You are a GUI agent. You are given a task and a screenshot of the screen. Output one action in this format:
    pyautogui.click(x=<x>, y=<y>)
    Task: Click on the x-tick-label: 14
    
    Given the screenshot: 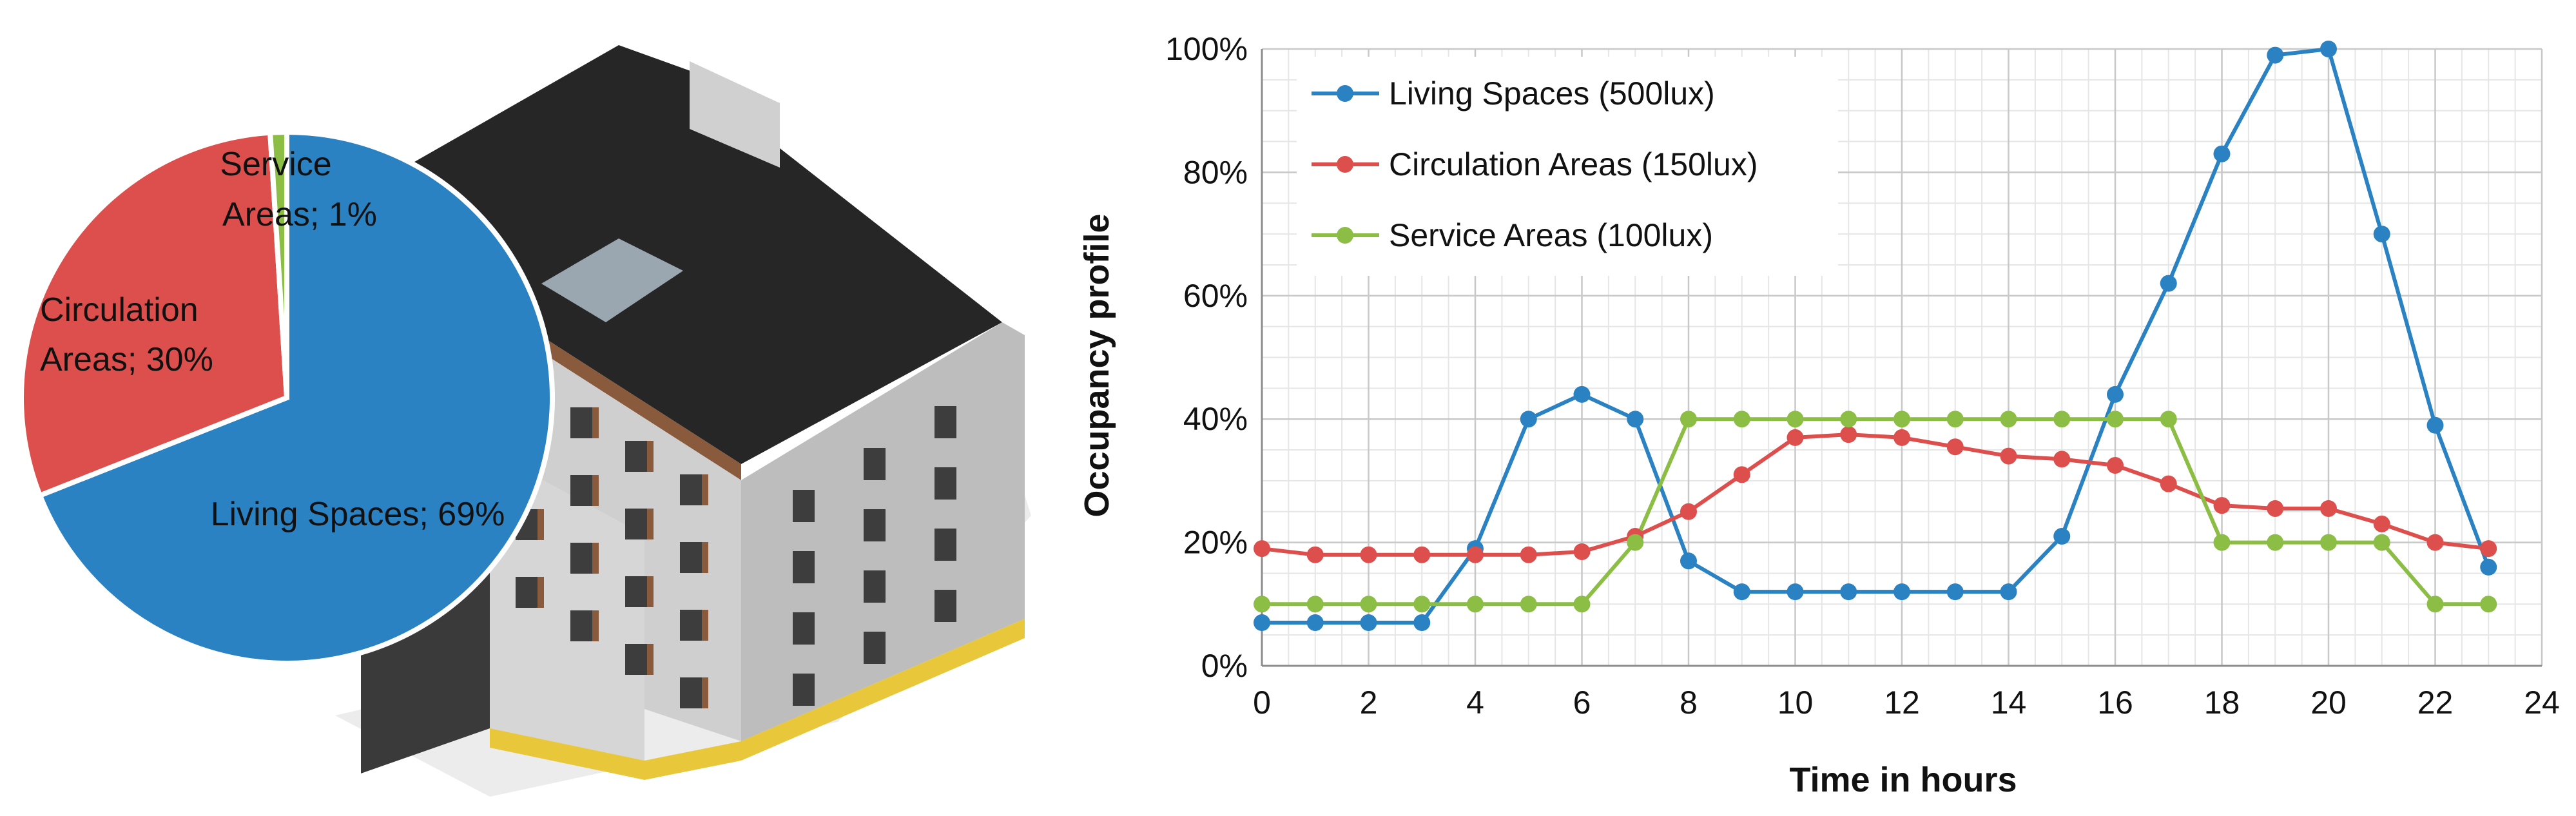 What is the action you would take?
    pyautogui.click(x=2009, y=703)
    